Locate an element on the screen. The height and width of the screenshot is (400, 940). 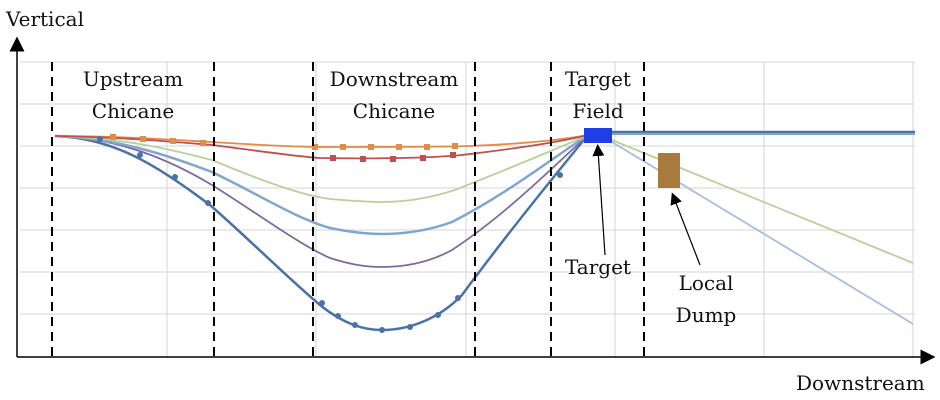
region-label-downstream-line2: Chicane is located at coordinates (394, 111).